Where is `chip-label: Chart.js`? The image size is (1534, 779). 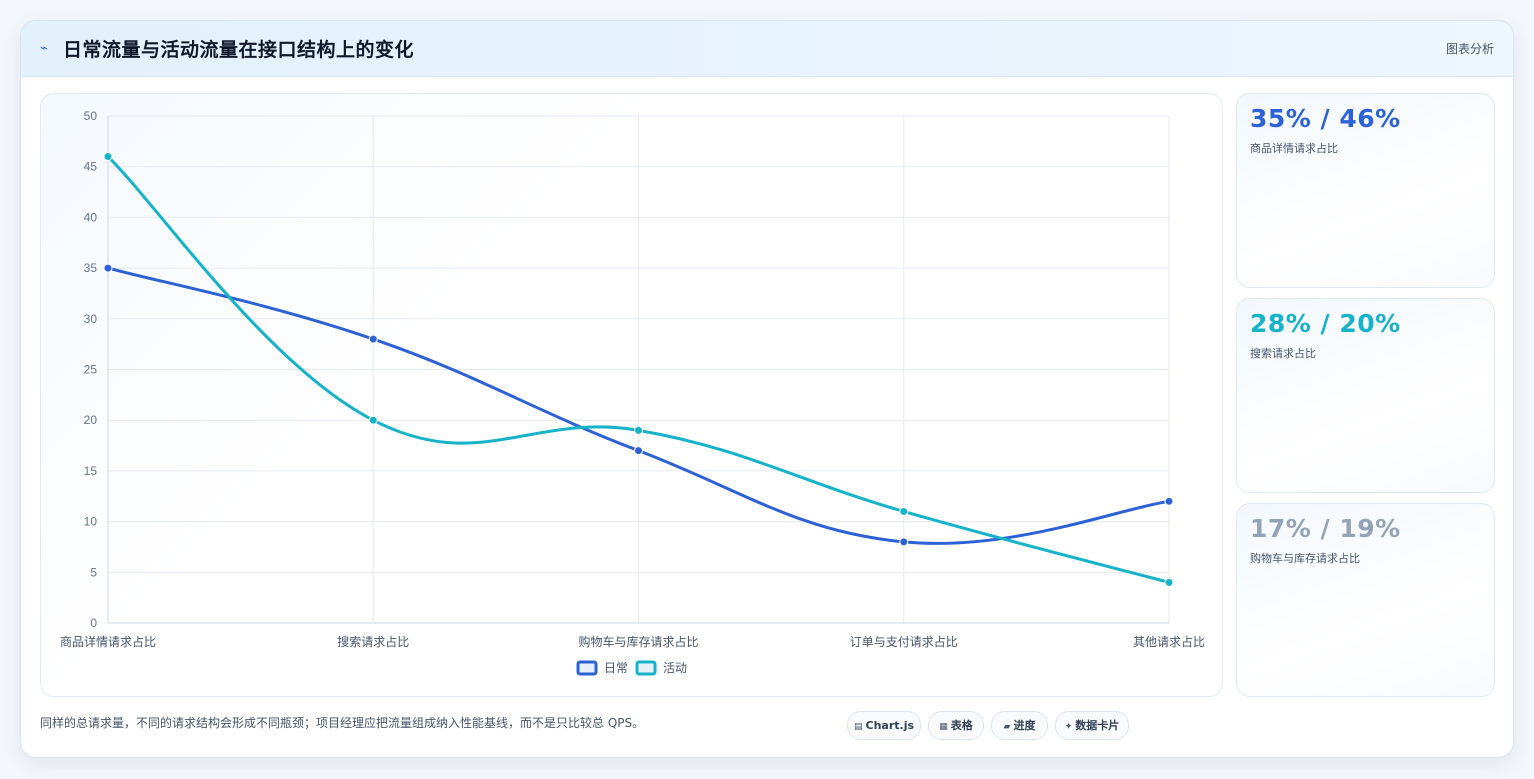
chip-label: Chart.js is located at coordinates (890, 725).